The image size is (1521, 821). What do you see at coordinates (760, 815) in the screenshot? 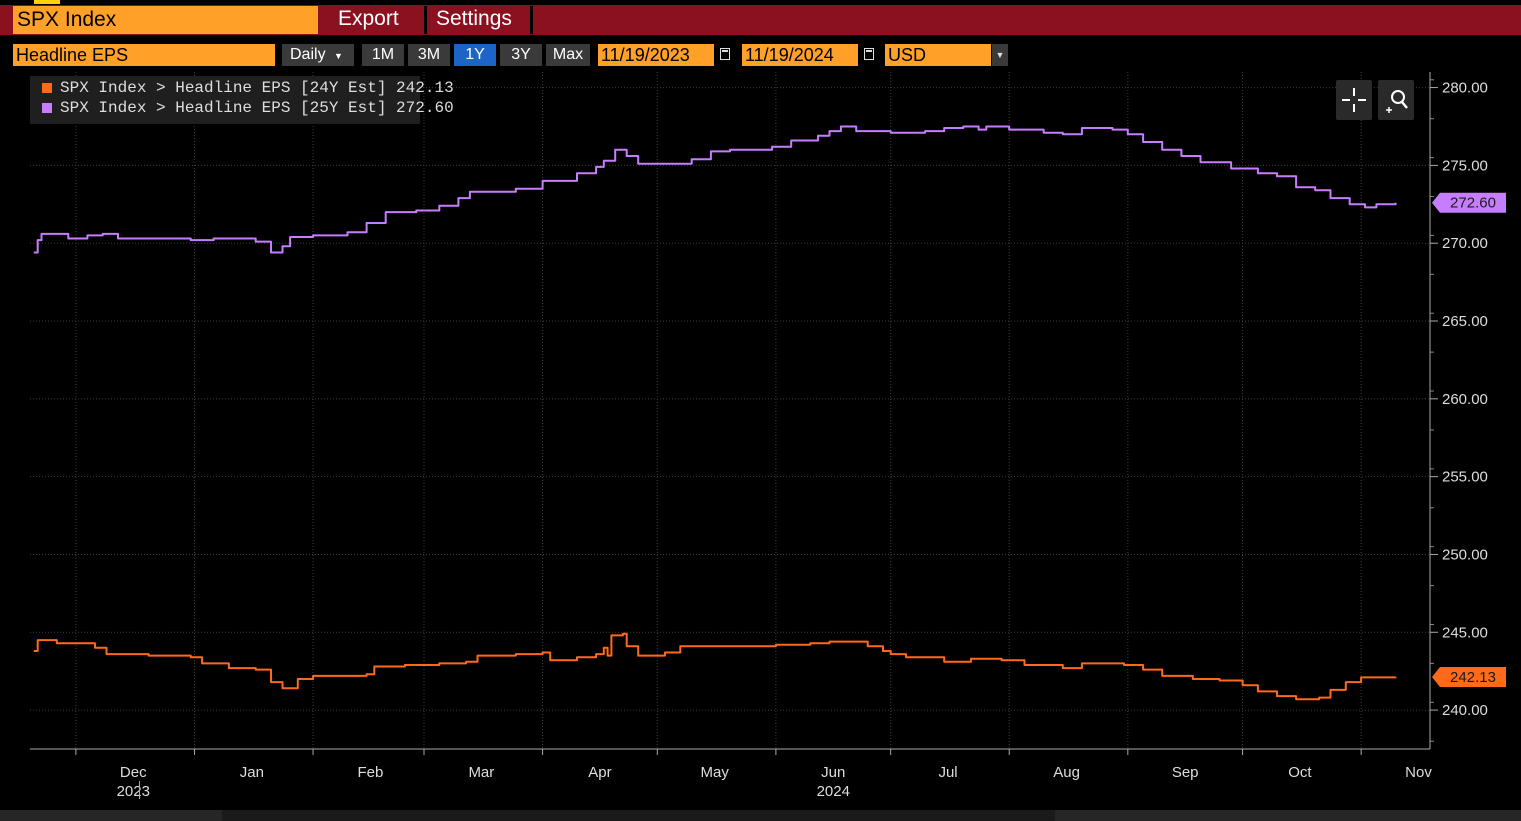
I see `status-strip` at bounding box center [760, 815].